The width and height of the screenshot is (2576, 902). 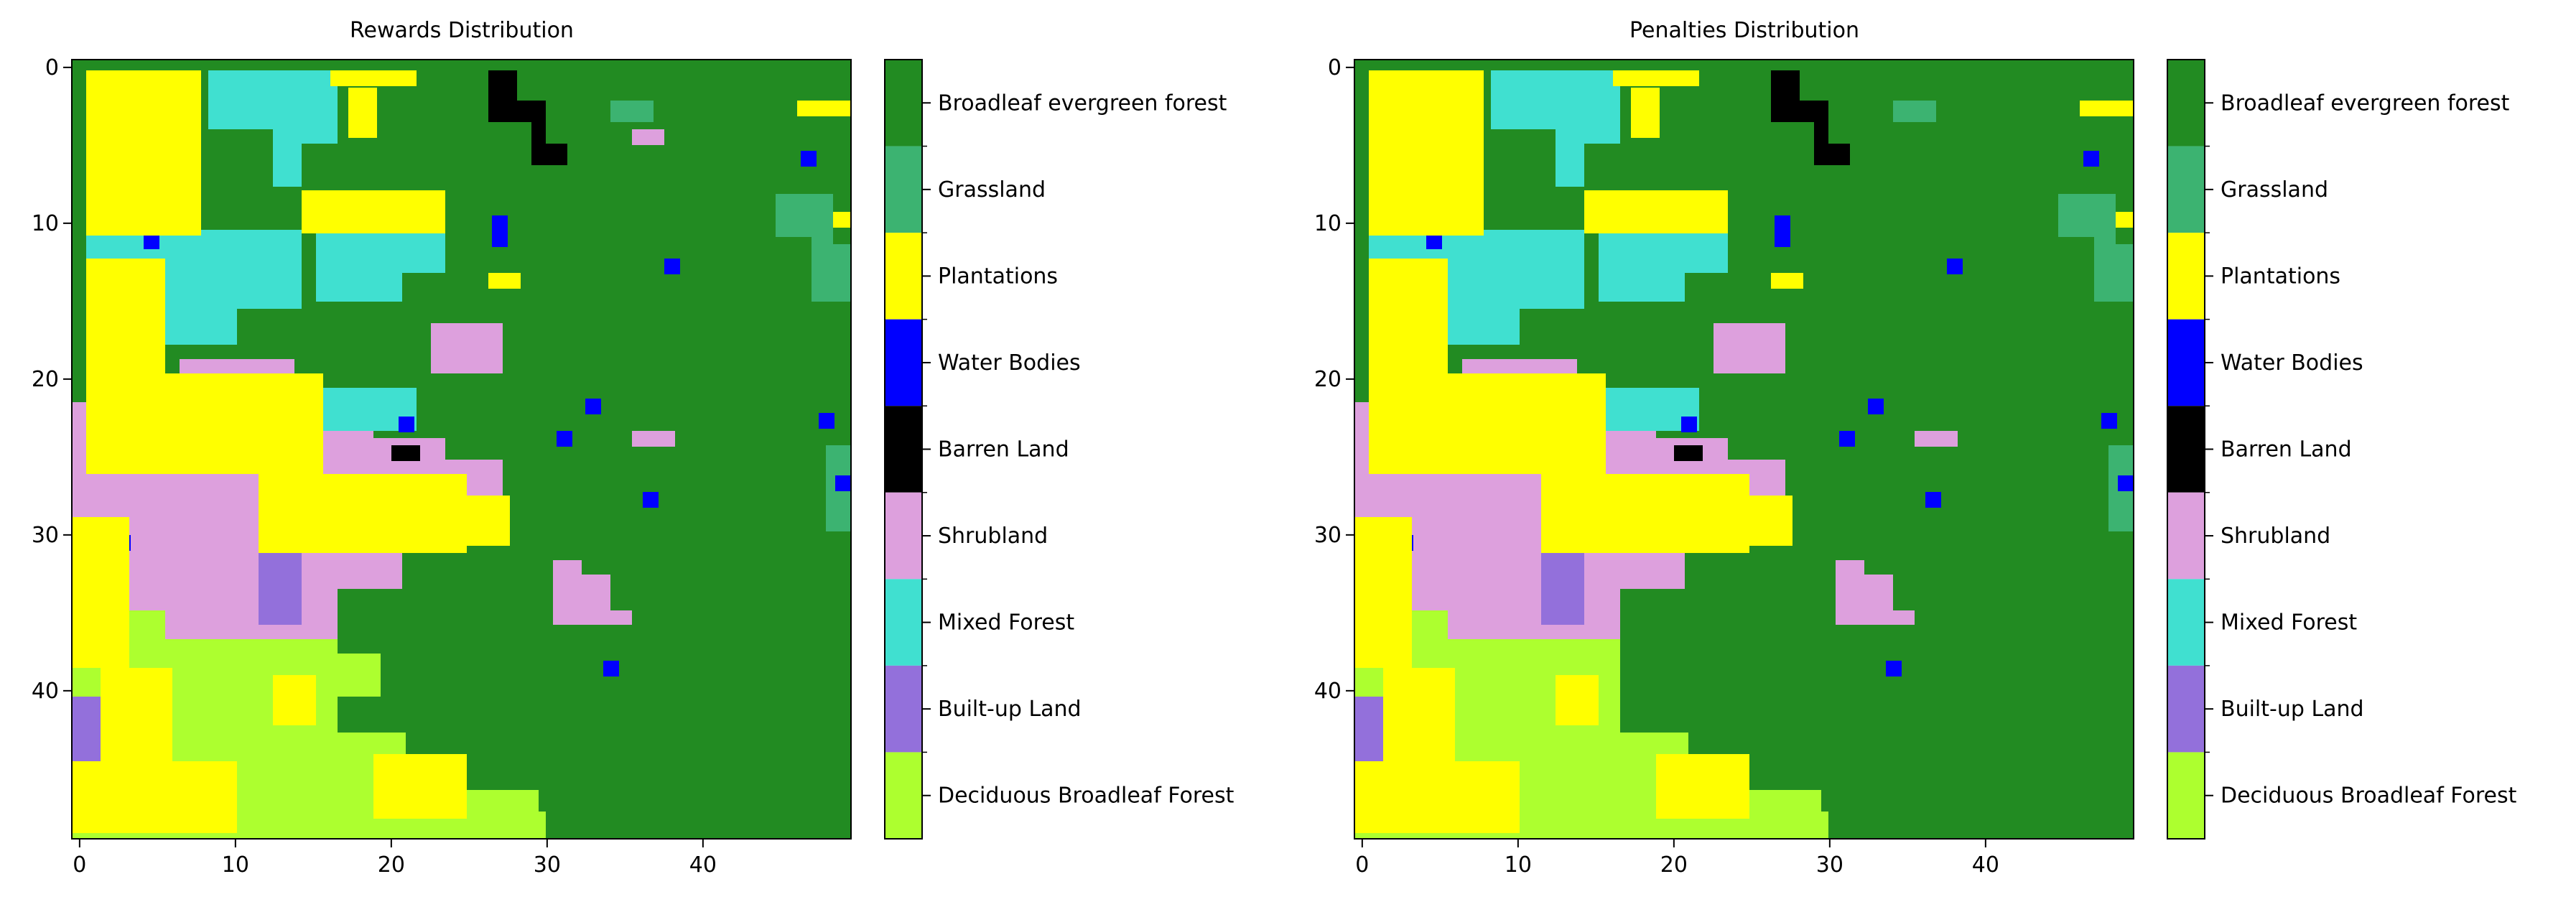 I want to click on colorbar-label-penalties-7: Built-up Land, so click(x=2292, y=709).